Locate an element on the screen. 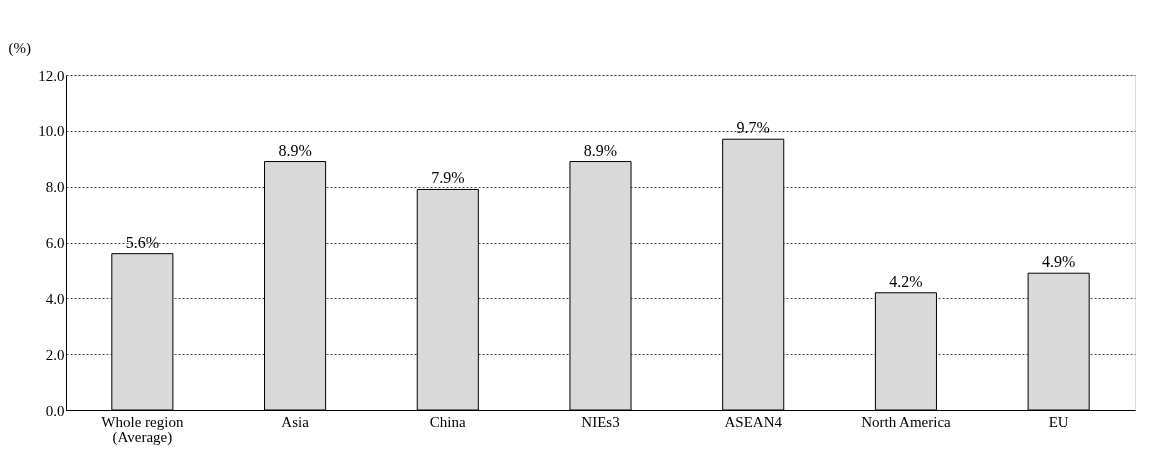  y-tick-label: 12.0 is located at coordinates (51, 75).